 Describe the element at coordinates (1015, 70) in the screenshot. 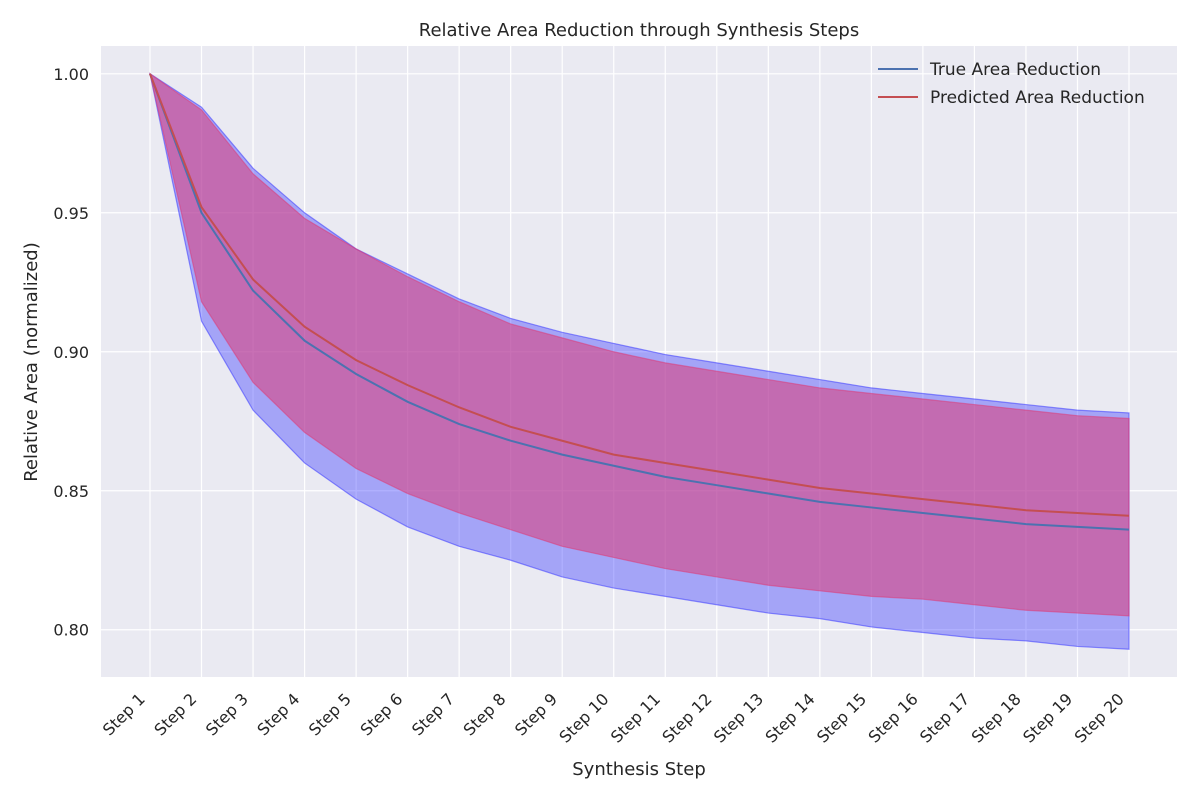

I see `legend-label: True Area Reduction` at that location.